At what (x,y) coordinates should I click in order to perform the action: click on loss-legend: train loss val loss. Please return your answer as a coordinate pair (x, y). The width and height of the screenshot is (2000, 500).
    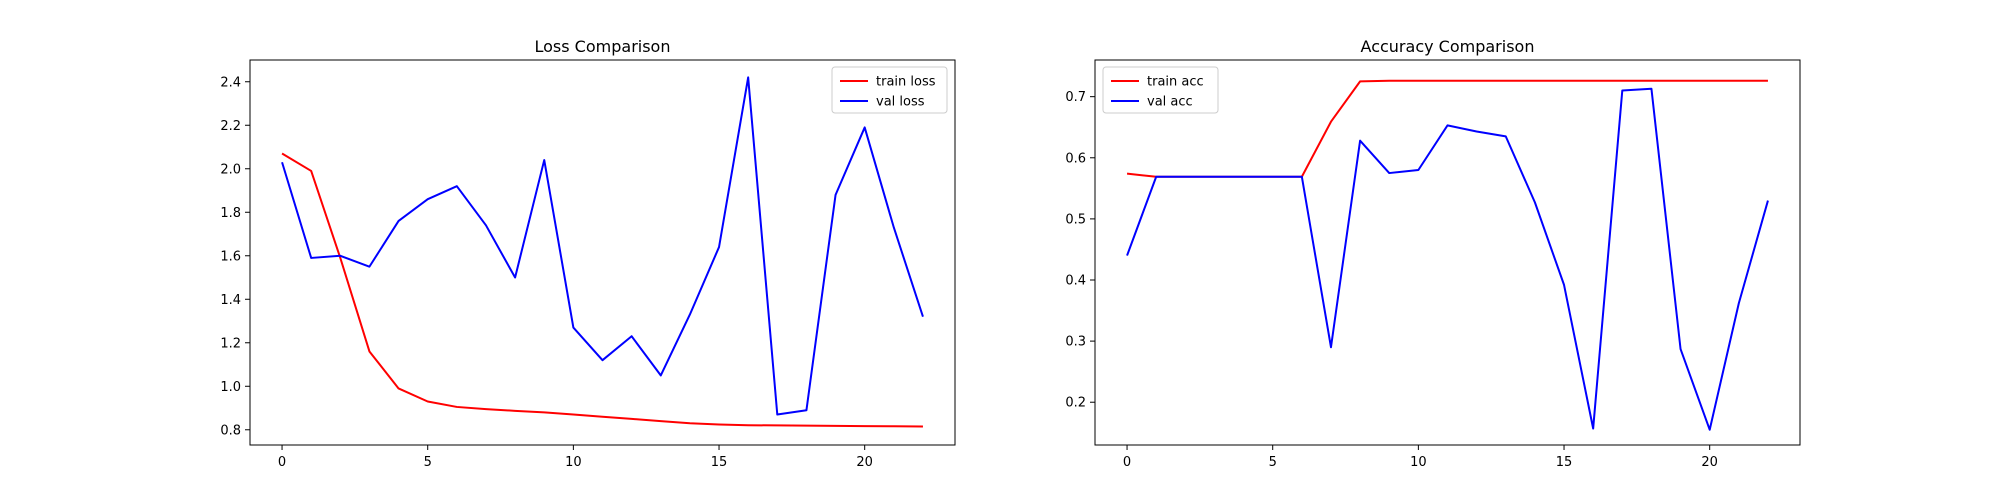
    Looking at the image, I should click on (889, 90).